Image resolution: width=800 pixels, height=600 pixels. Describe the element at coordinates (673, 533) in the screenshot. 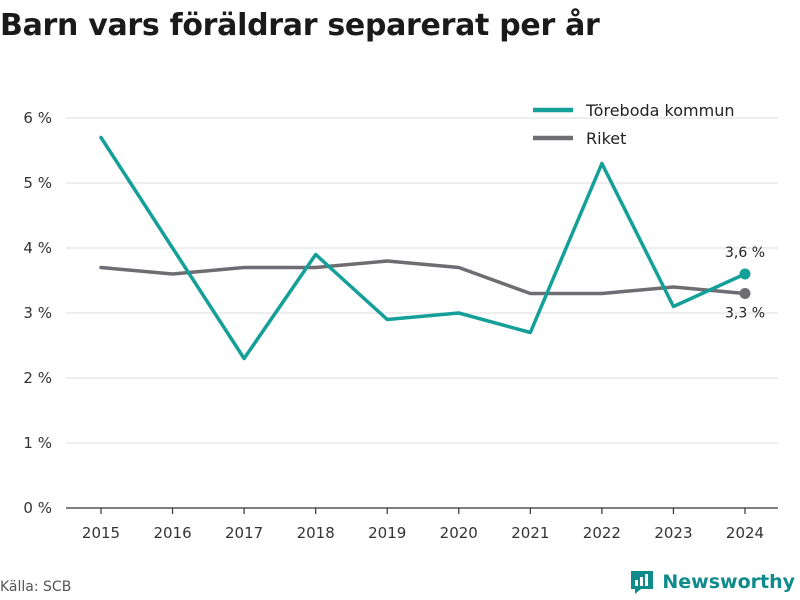

I see `x-tick-label: 2023` at that location.